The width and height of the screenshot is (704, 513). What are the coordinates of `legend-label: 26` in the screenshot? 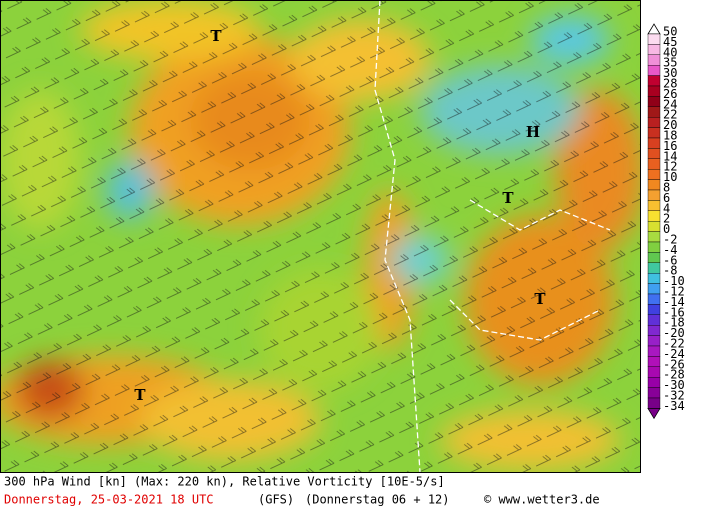 It's located at (670, 94).